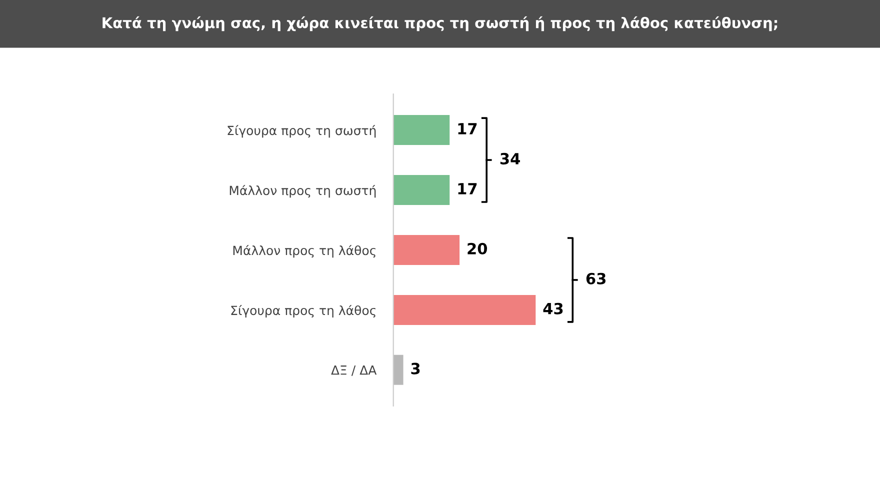 The height and width of the screenshot is (495, 880). What do you see at coordinates (440, 24) in the screenshot?
I see `chart-title: Κατά τη γνώμη σας, η χώρα κινείται προς τη σωστή ή προς τη λάθος κατεύθυνση;` at bounding box center [440, 24].